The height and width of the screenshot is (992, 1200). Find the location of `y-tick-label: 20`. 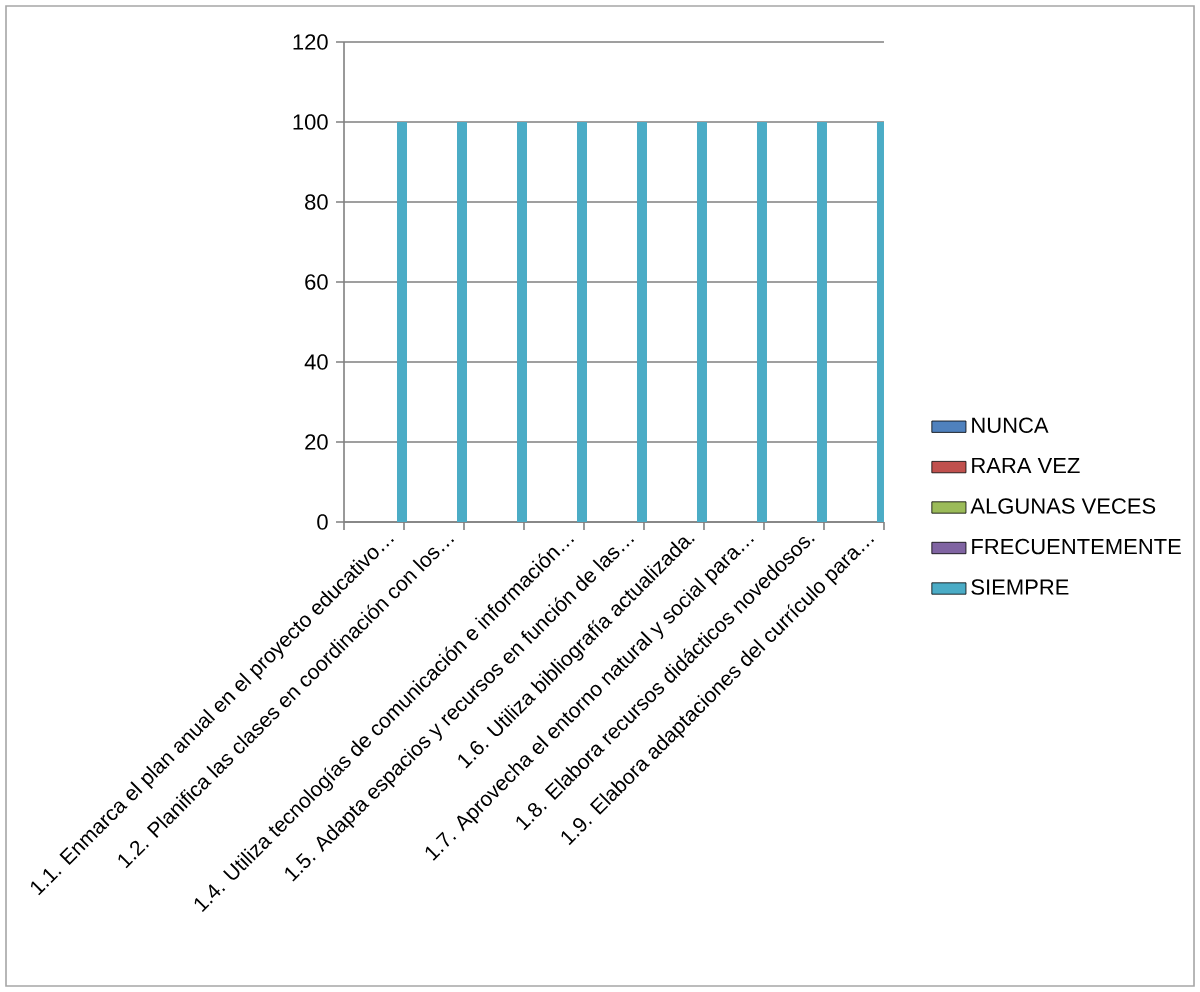

y-tick-label: 20 is located at coordinates (316, 442).